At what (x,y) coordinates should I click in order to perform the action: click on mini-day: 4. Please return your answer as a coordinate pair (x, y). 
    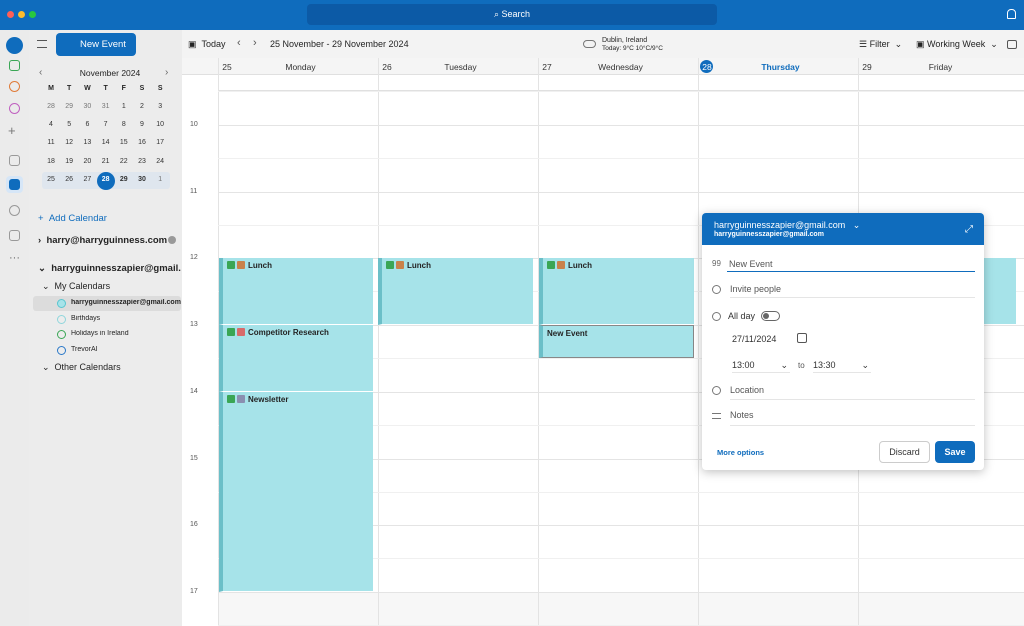
    Looking at the image, I should click on (51, 125).